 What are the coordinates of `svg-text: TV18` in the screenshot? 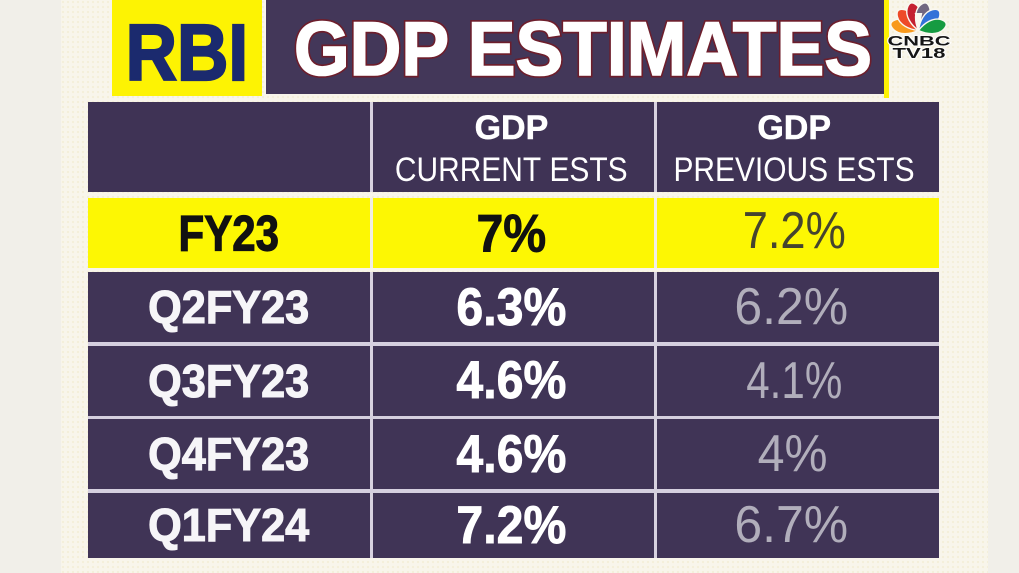 It's located at (919, 53).